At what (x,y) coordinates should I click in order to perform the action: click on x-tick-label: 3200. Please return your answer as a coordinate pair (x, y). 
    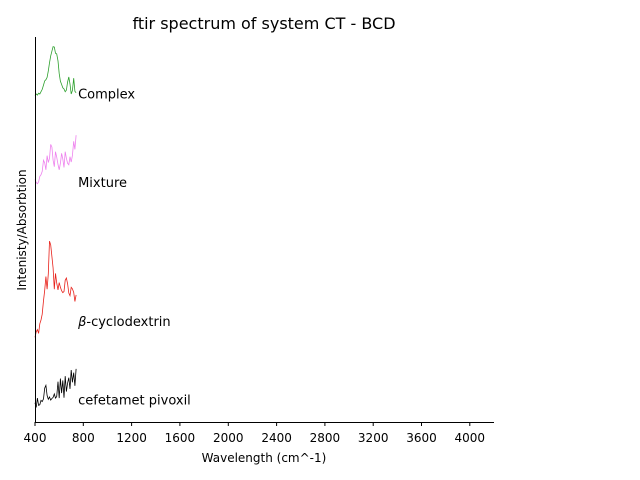
    Looking at the image, I should click on (373, 438).